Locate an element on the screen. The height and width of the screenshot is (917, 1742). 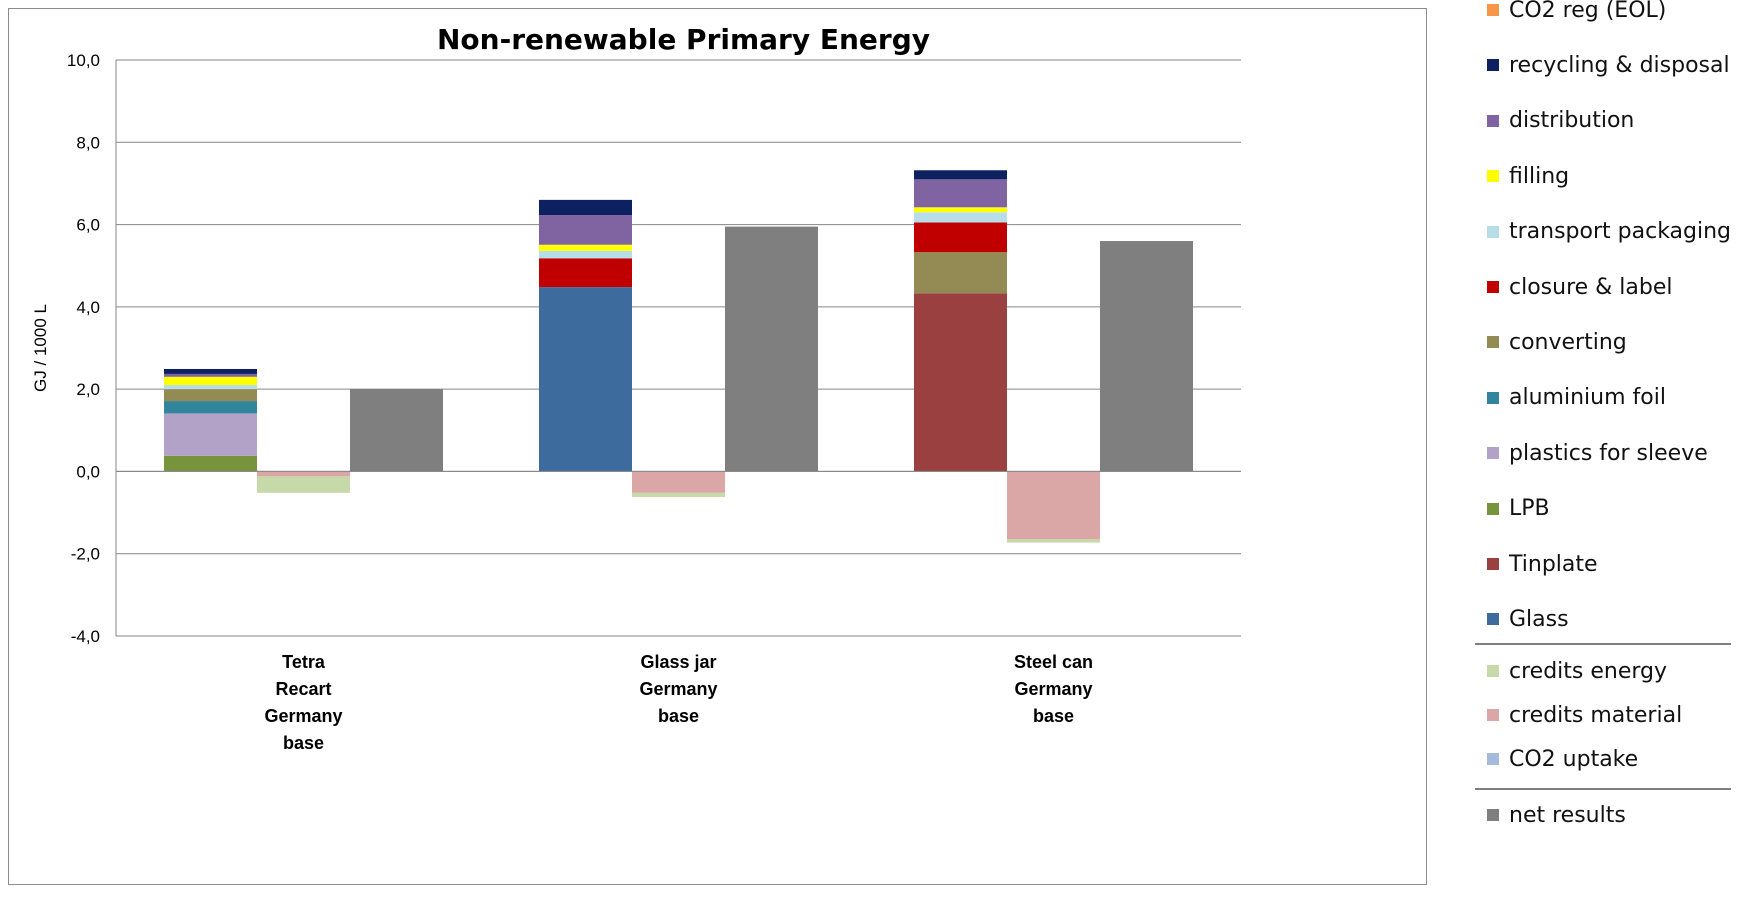
legend-label: aluminium foil is located at coordinates (1587, 398).